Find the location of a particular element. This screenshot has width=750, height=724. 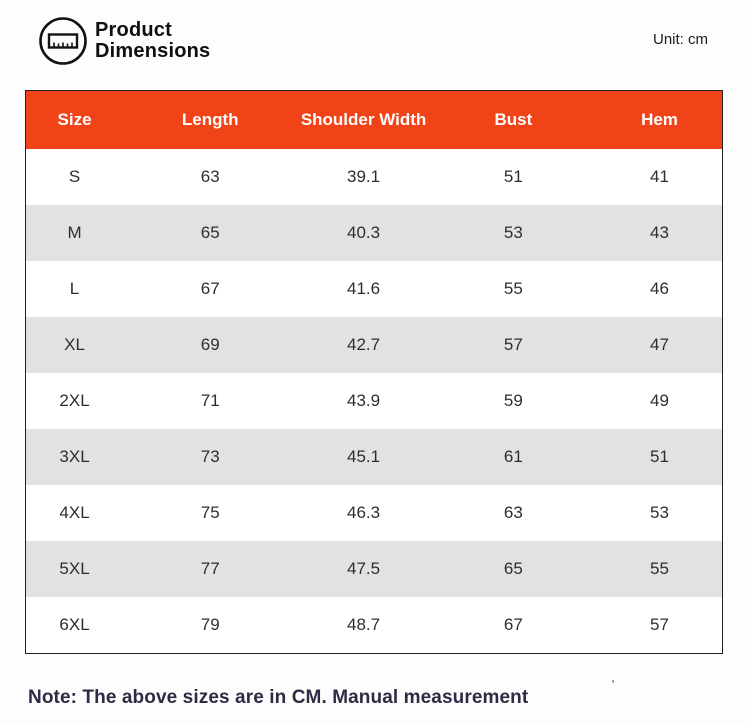

cell-length: 69 is located at coordinates (210, 344).